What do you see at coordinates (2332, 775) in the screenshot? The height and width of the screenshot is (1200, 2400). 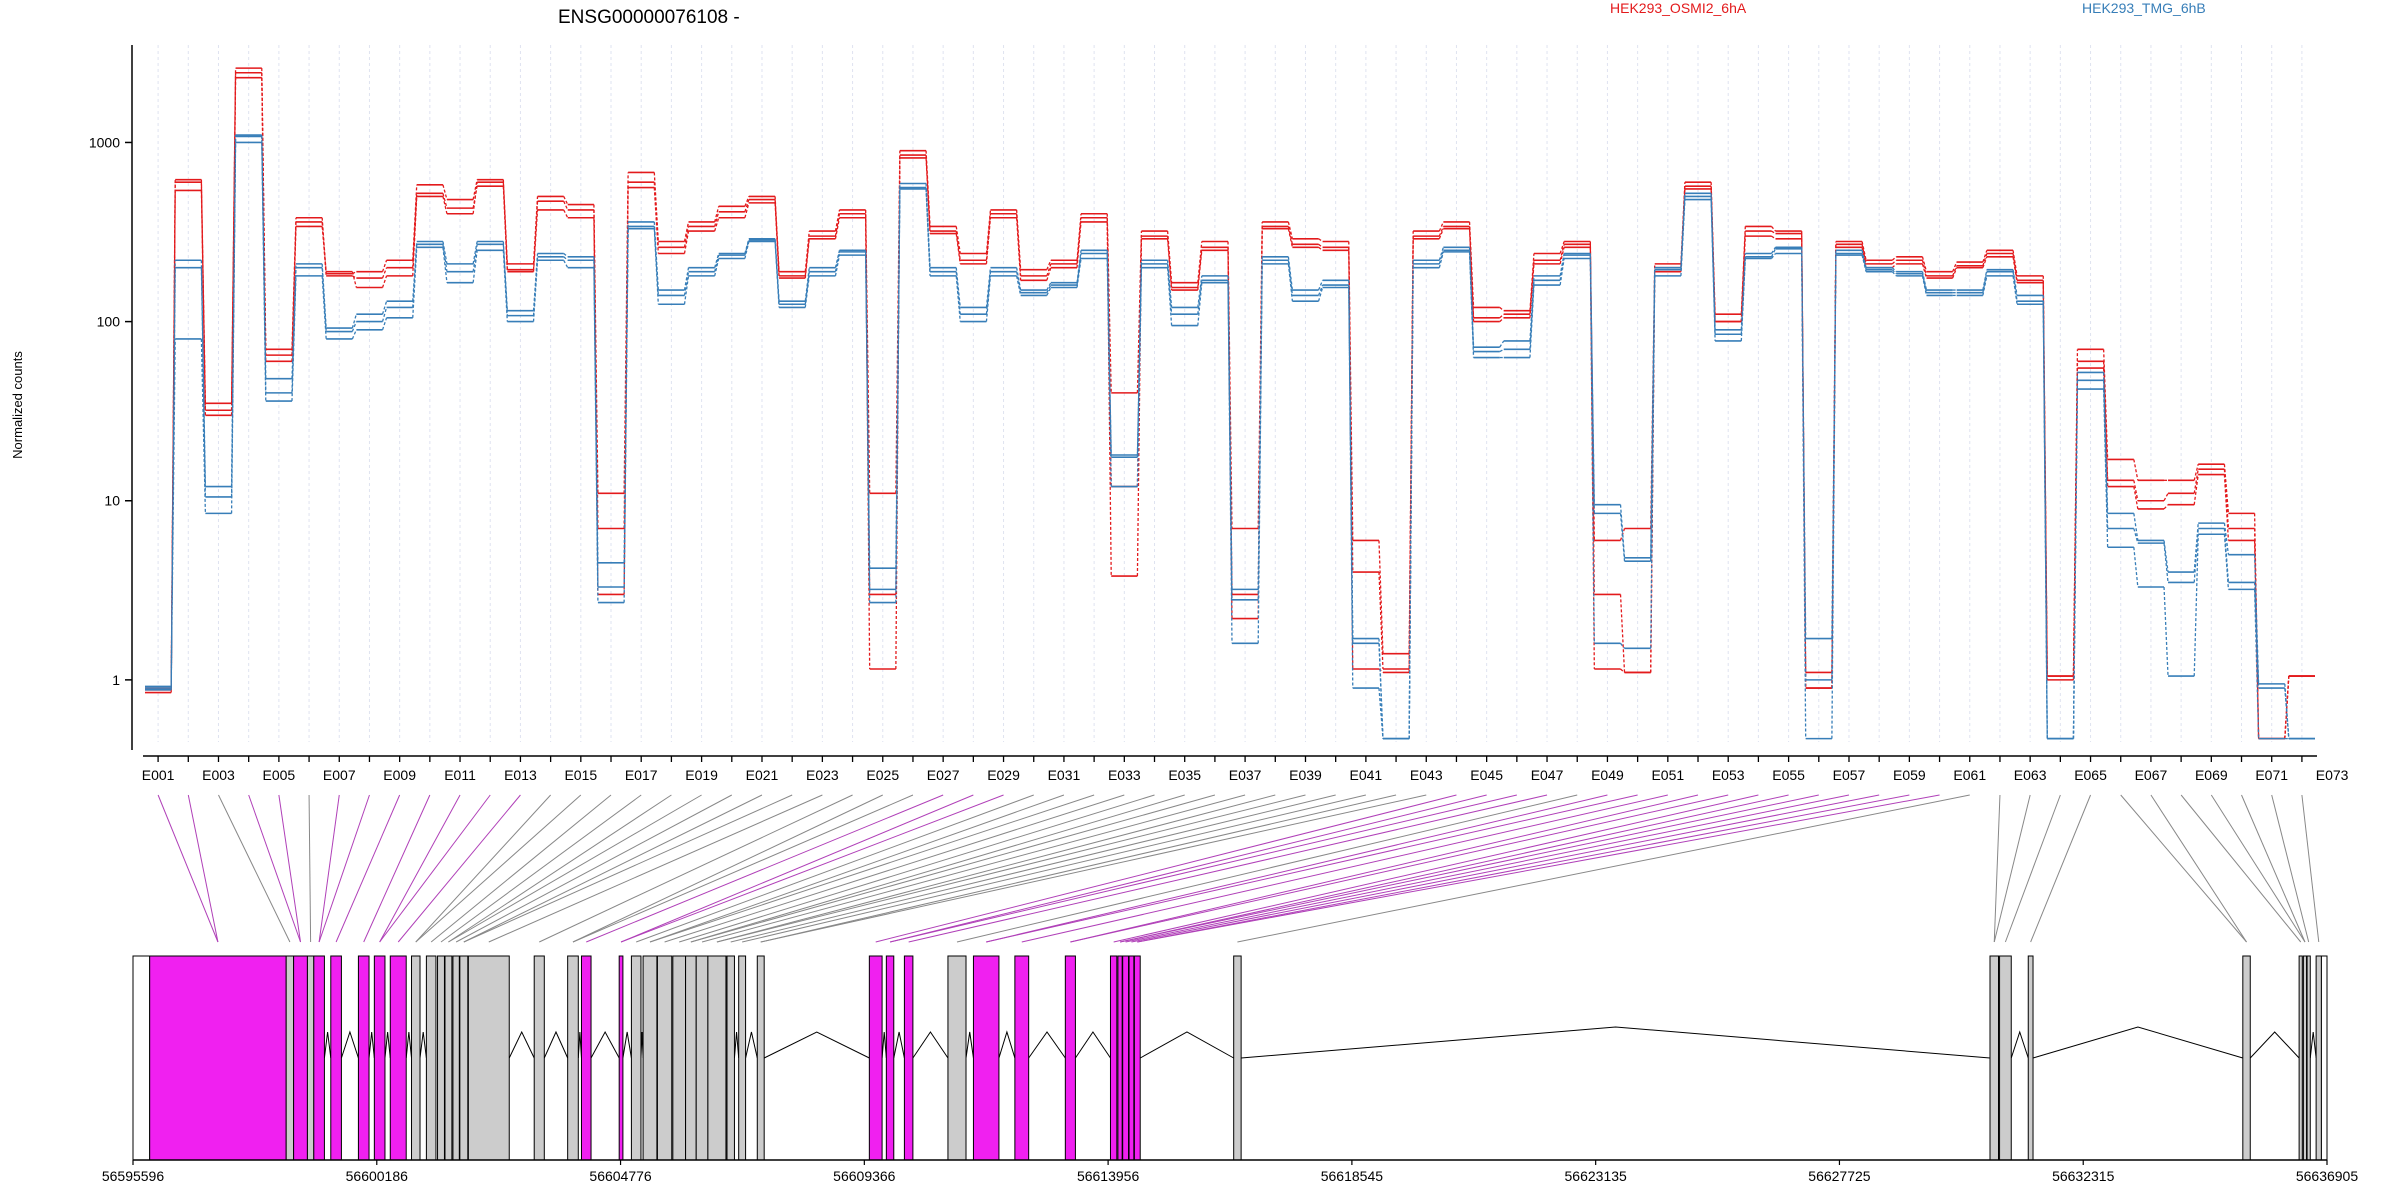 I see `exon-label: E073` at bounding box center [2332, 775].